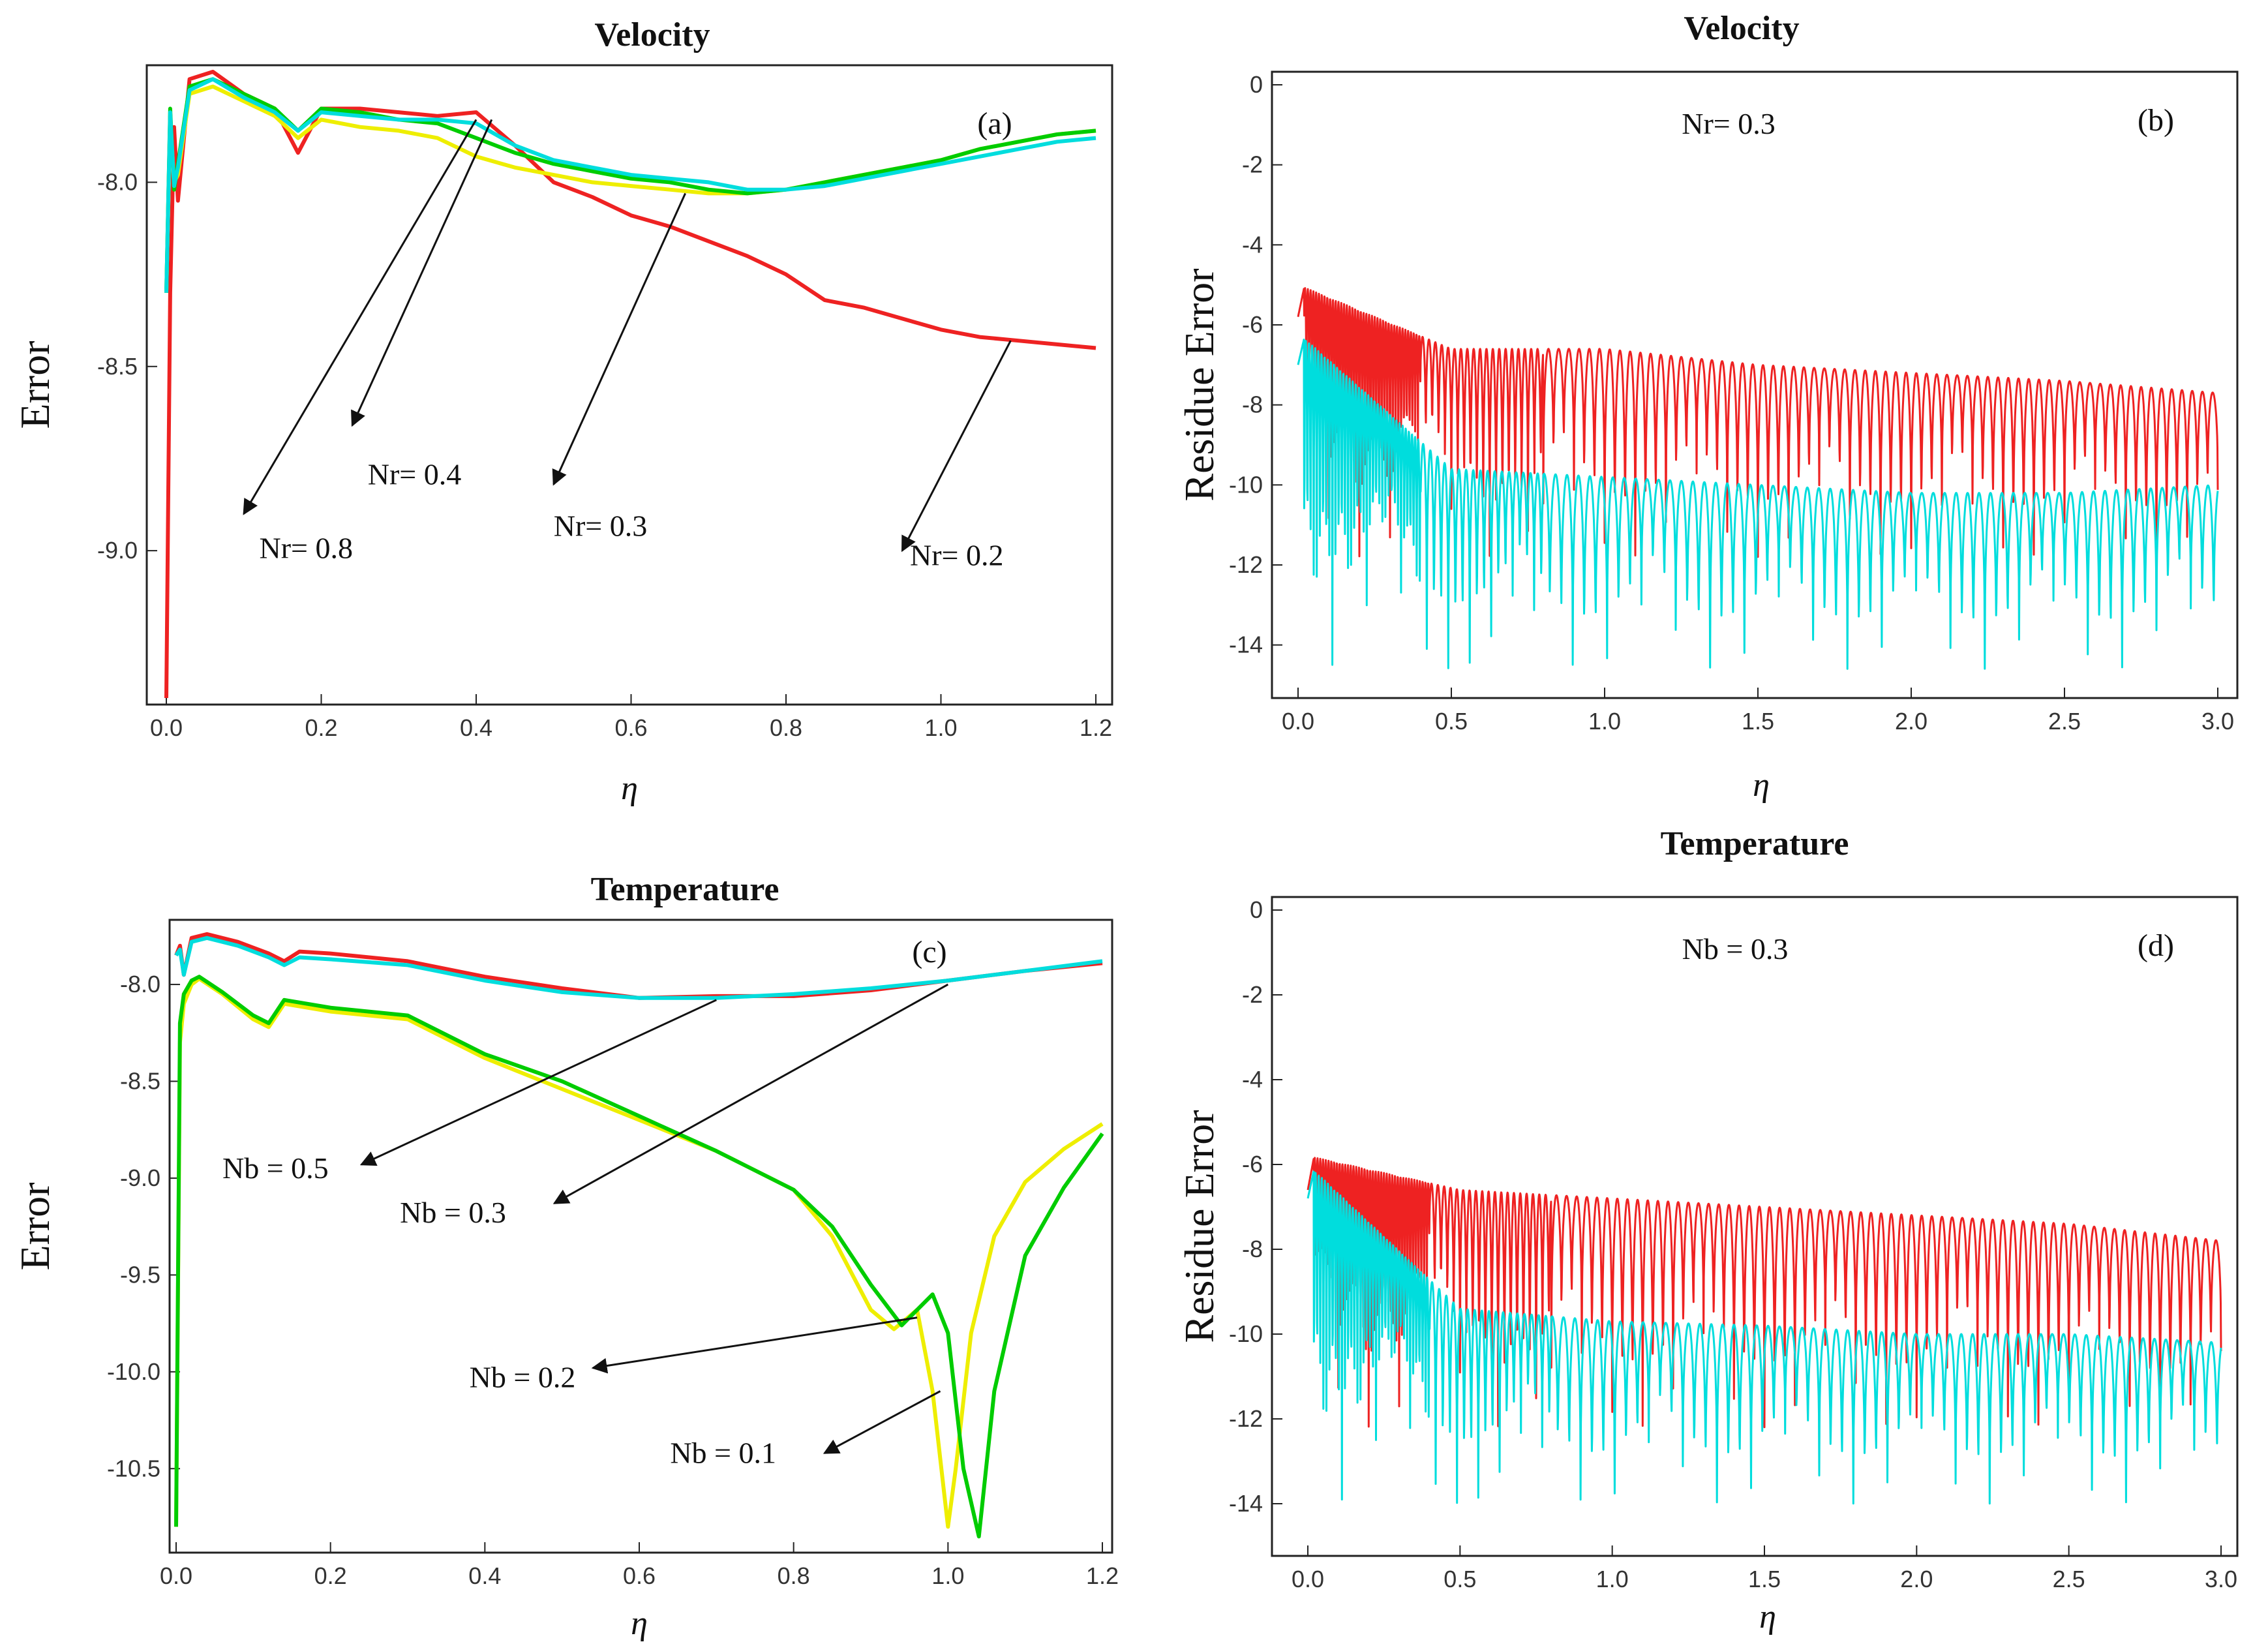  What do you see at coordinates (627, 345) in the screenshot?
I see `panel-a-annotations: Nr= 0.8 Nr= 0.4 Nr= 0.3 Nr= 0.2` at bounding box center [627, 345].